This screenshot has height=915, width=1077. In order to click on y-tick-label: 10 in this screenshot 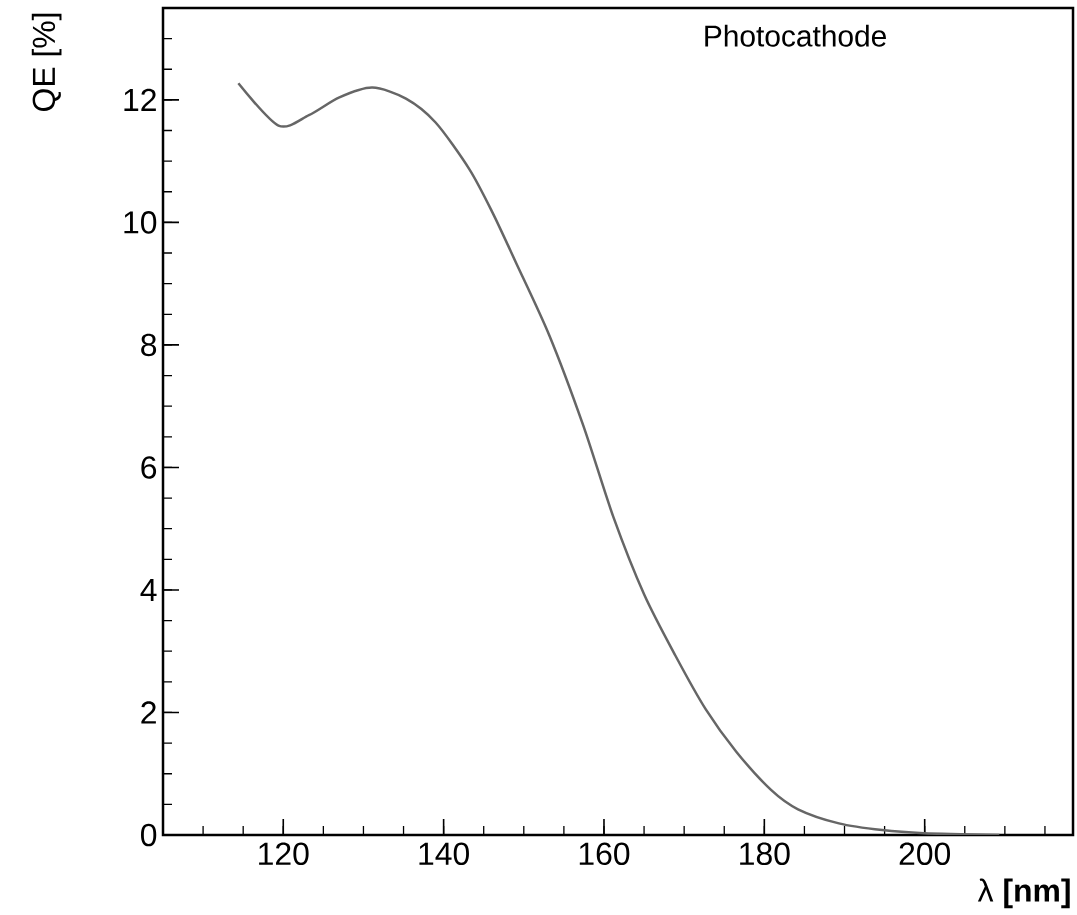, I will do `click(140, 222)`.